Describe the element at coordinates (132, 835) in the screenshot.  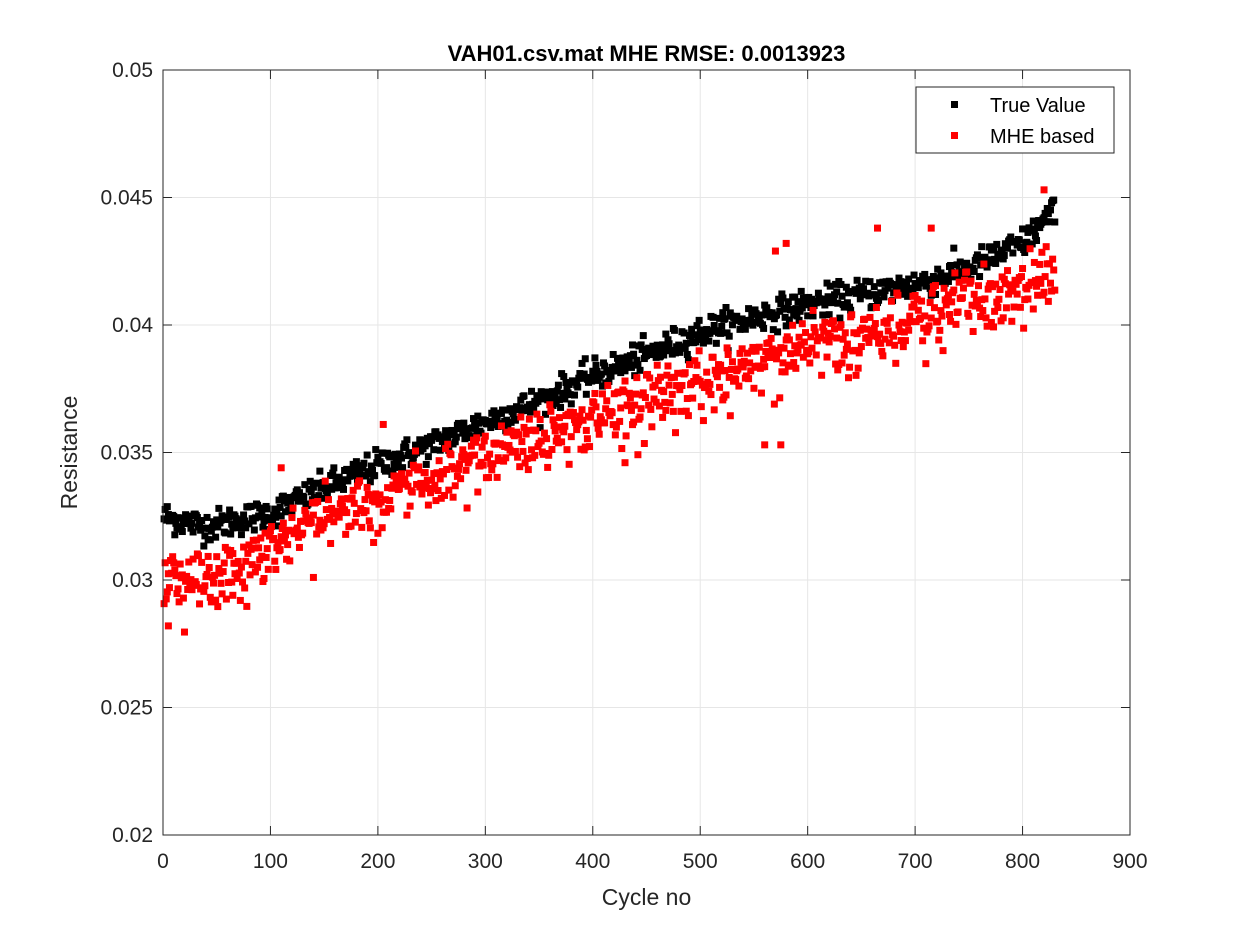
I see `y-tick-label: 0.02` at that location.